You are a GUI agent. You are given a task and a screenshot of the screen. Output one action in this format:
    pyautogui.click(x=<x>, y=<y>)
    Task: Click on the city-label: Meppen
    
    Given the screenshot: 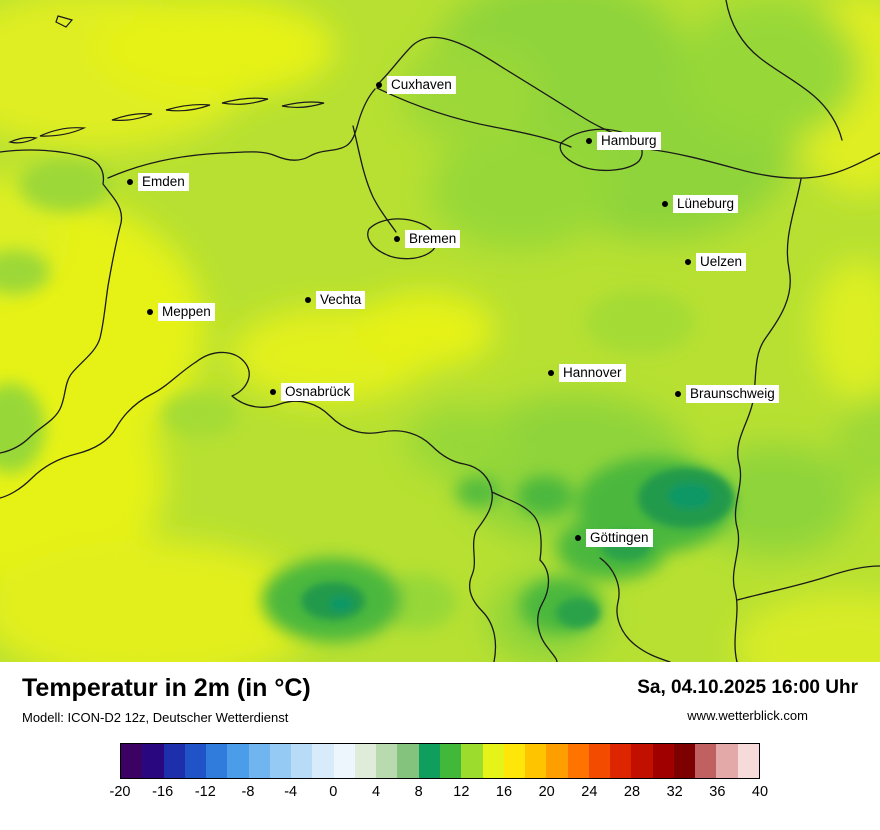 What is the action you would take?
    pyautogui.click(x=186, y=312)
    